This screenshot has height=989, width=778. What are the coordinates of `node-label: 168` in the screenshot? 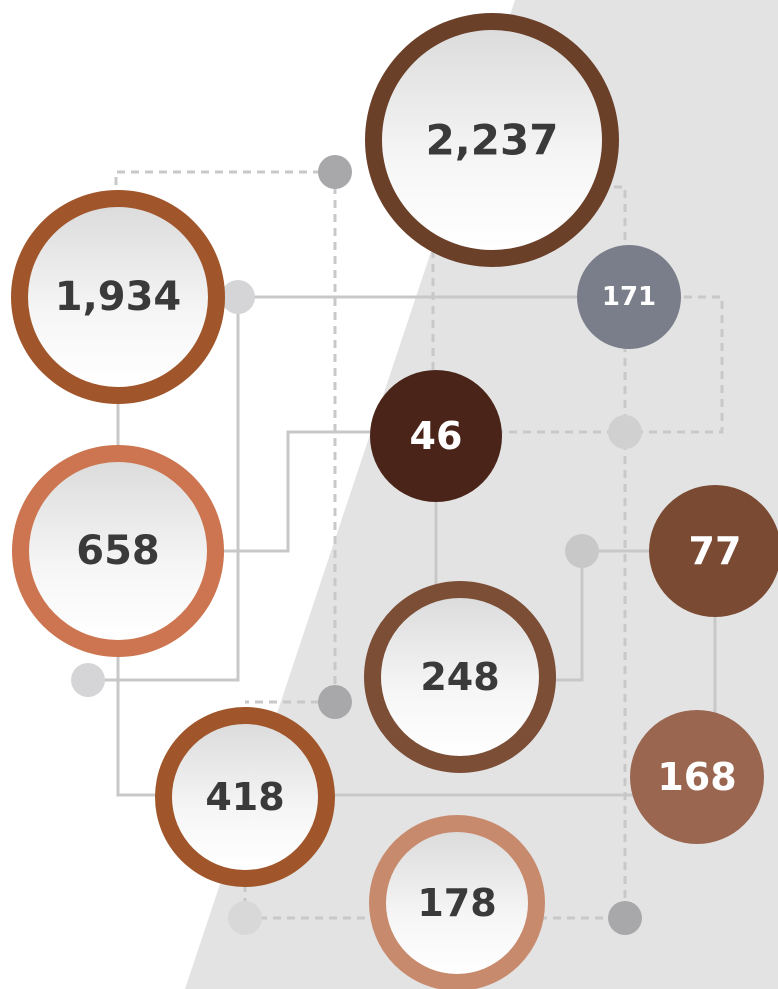 It's located at (696, 777).